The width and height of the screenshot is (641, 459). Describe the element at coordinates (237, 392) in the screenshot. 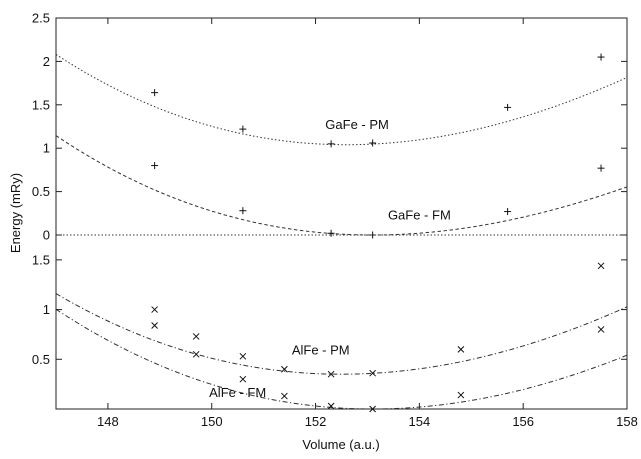

I see `curve-label: AlFe - FM` at that location.